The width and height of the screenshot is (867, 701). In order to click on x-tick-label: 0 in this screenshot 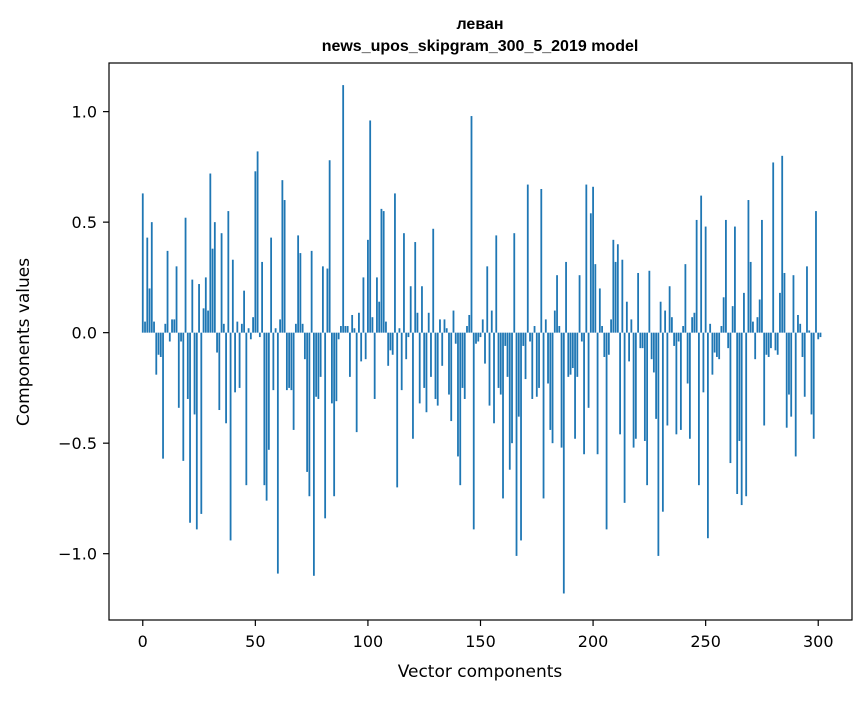, I will do `click(143, 641)`.